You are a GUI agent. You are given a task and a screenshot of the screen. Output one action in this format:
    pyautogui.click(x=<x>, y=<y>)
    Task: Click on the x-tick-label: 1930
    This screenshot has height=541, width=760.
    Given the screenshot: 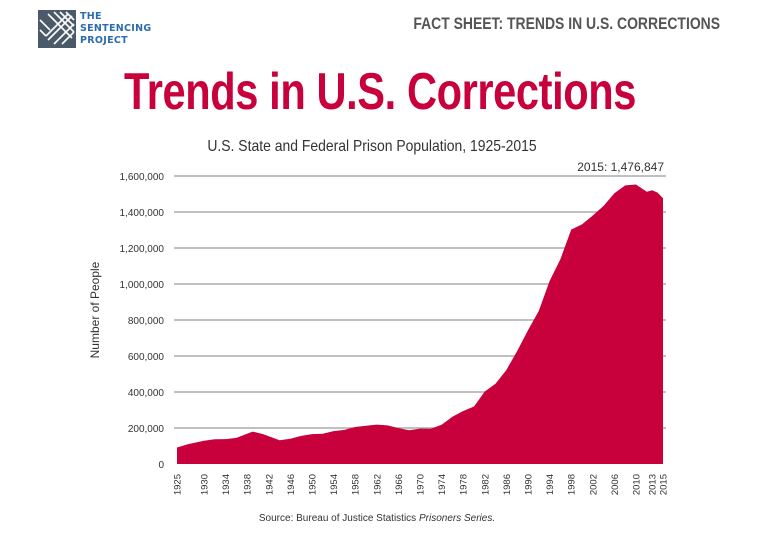 What is the action you would take?
    pyautogui.click(x=205, y=484)
    